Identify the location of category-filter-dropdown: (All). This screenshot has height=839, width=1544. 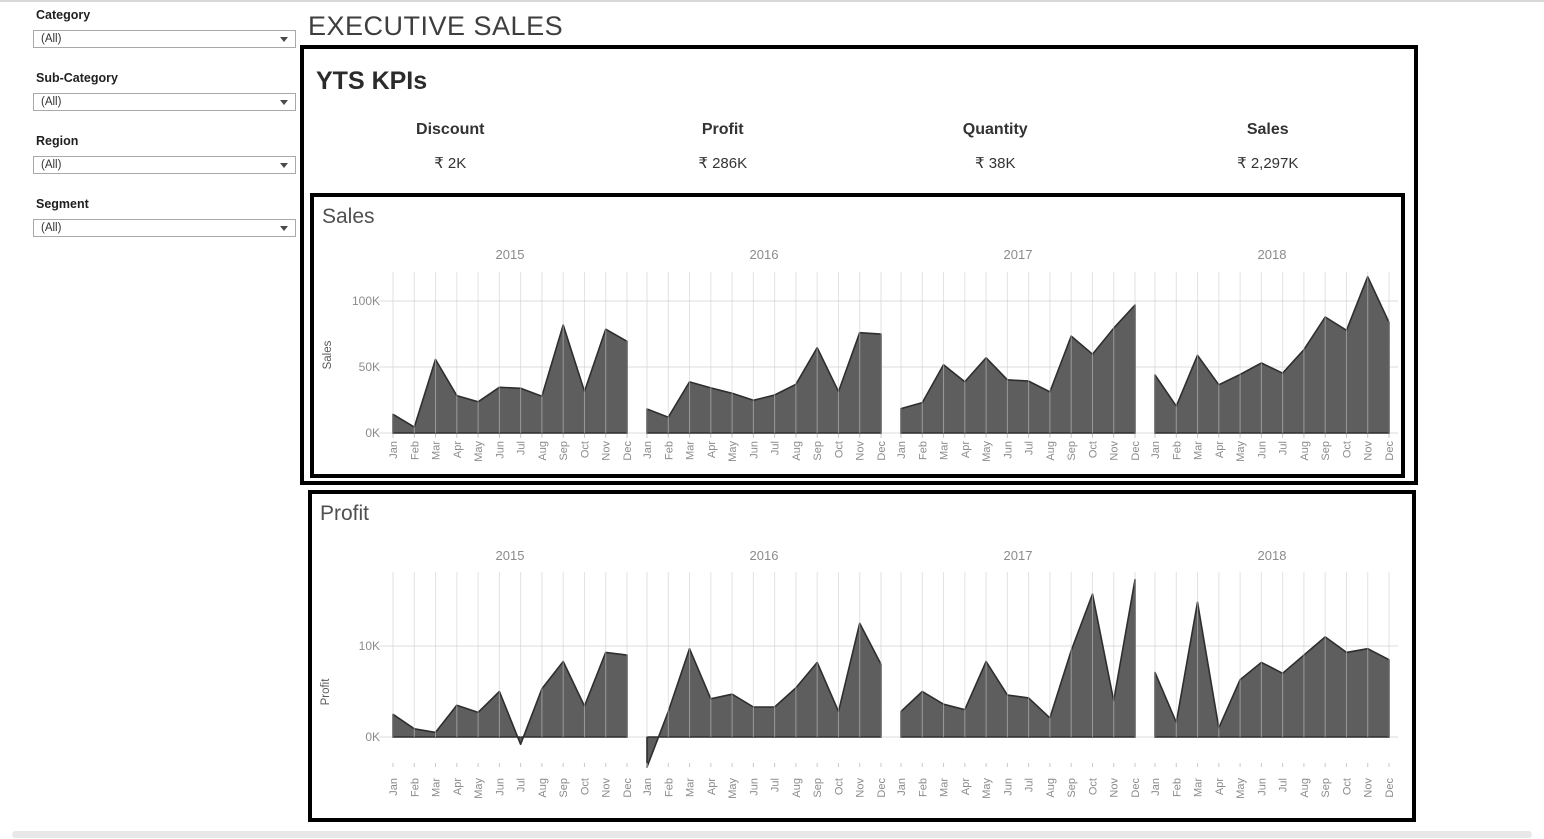
(164, 39).